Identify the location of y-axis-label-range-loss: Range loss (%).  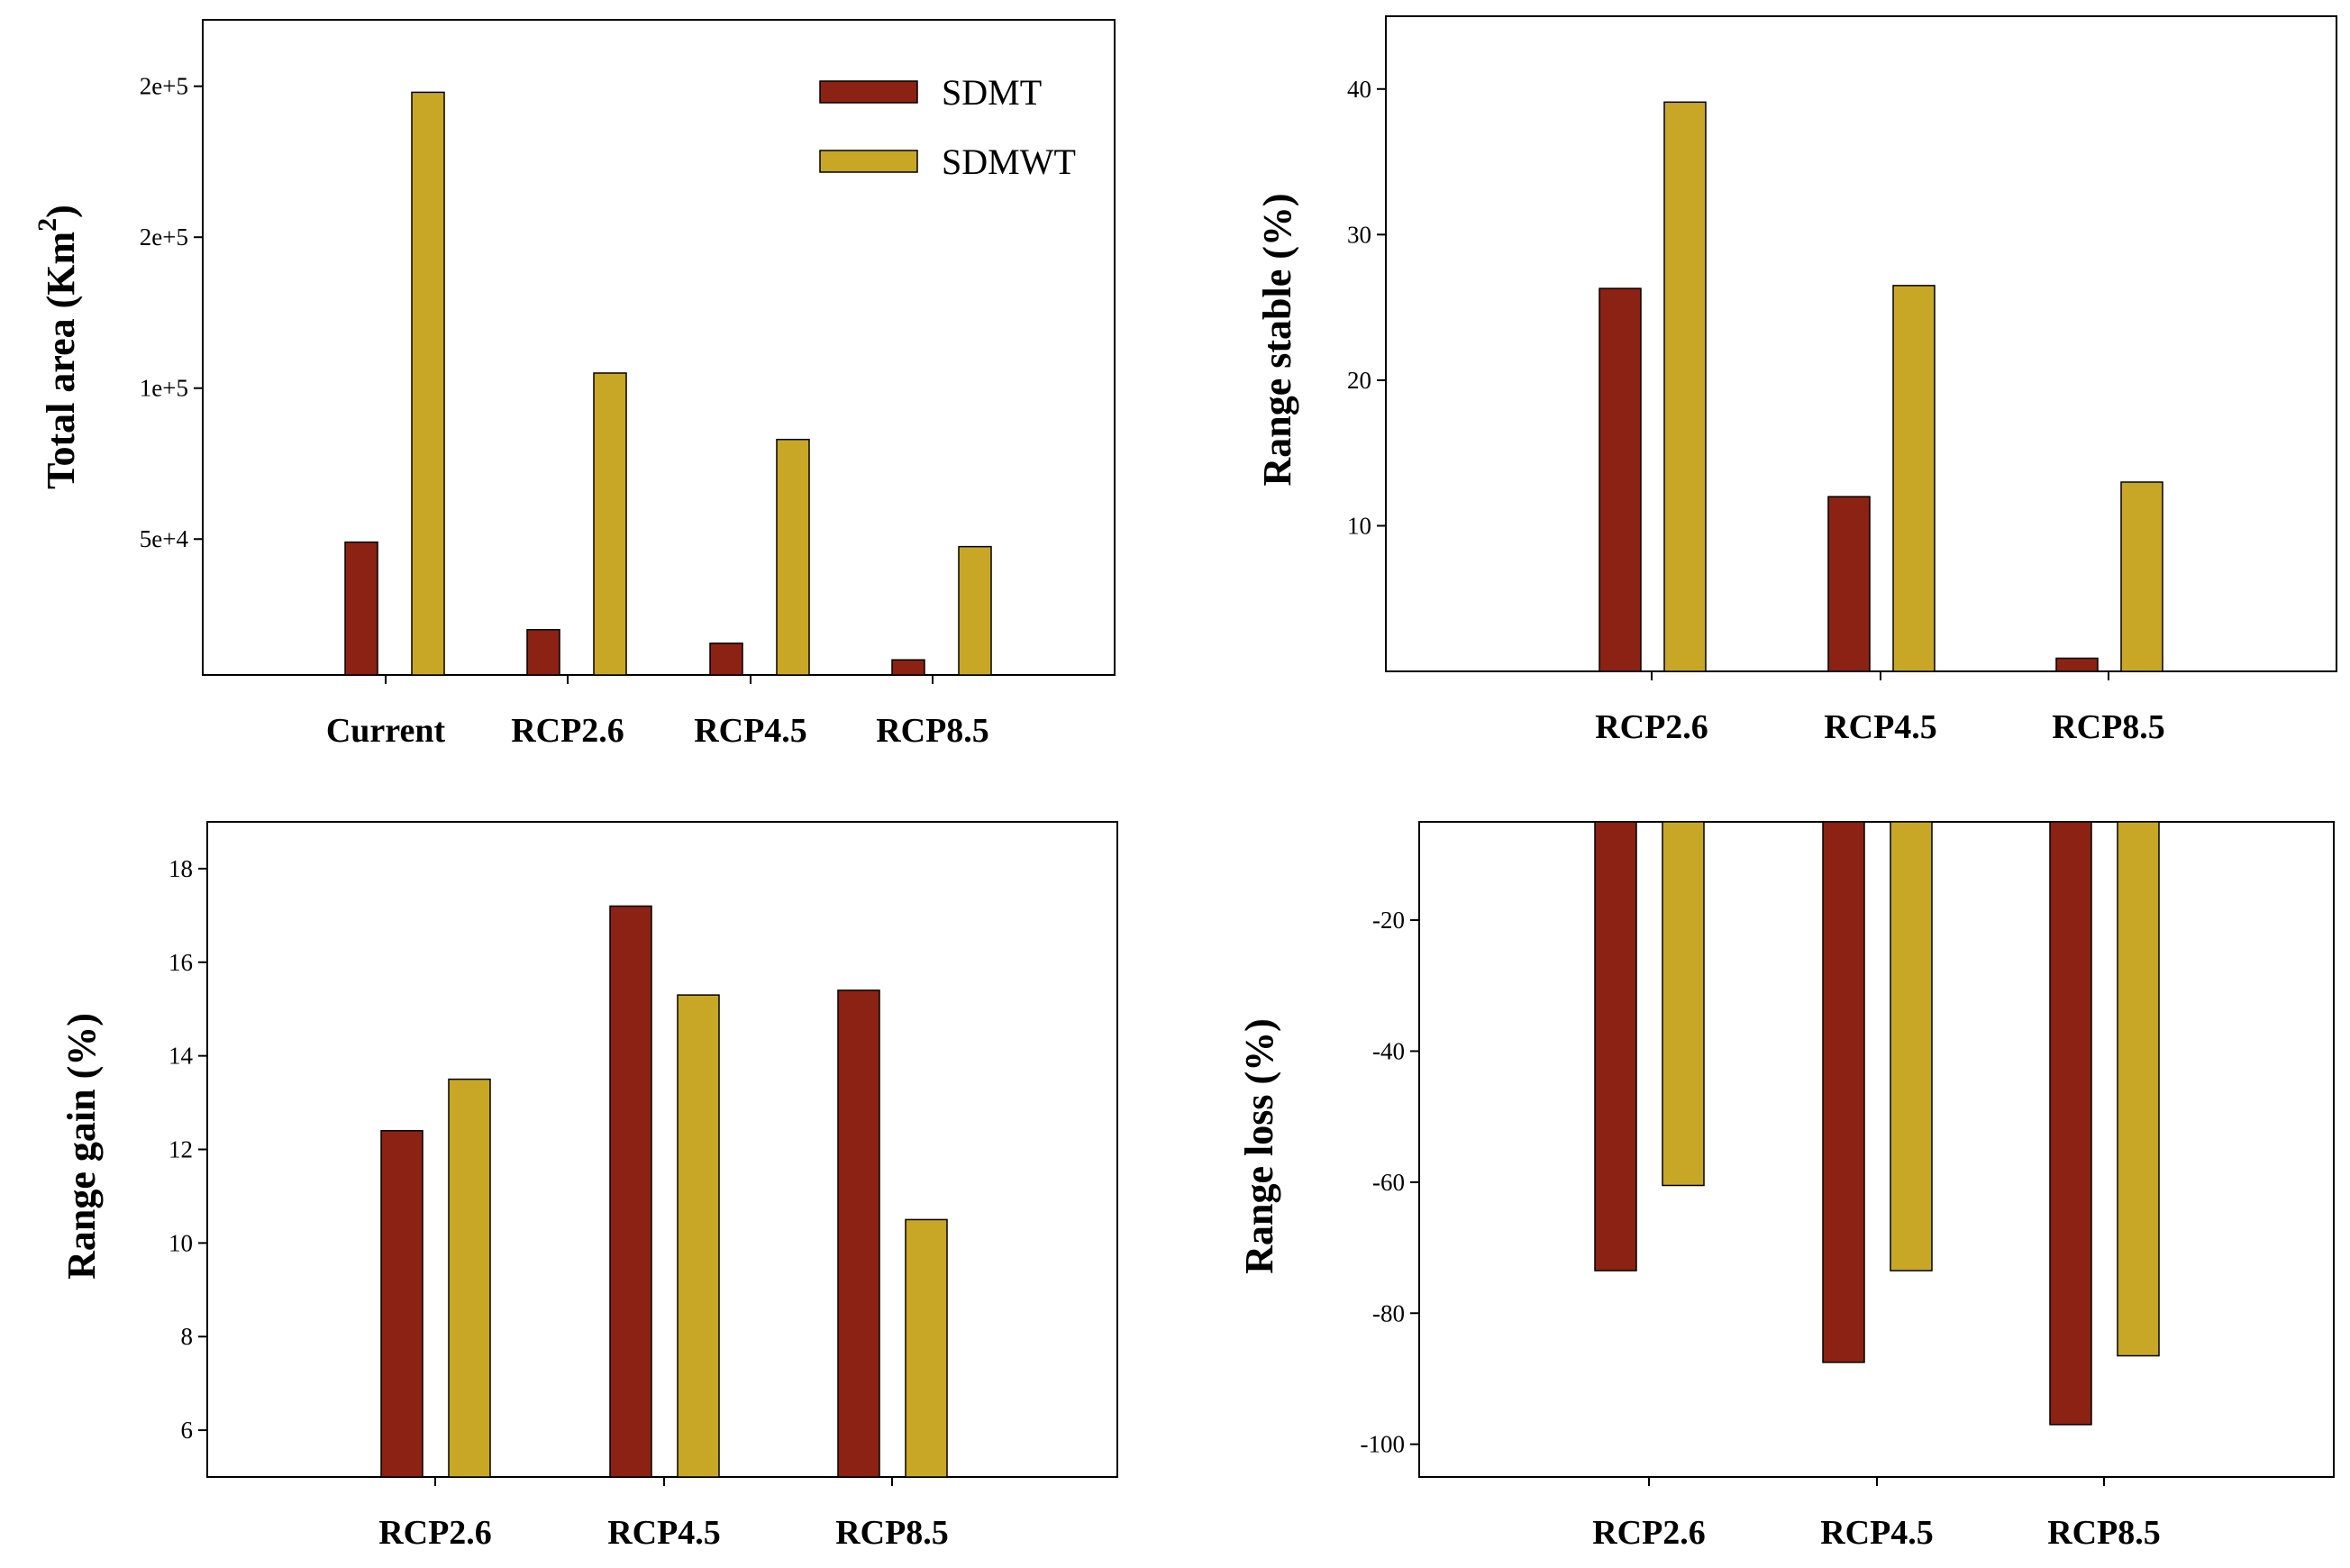
(1259, 1146).